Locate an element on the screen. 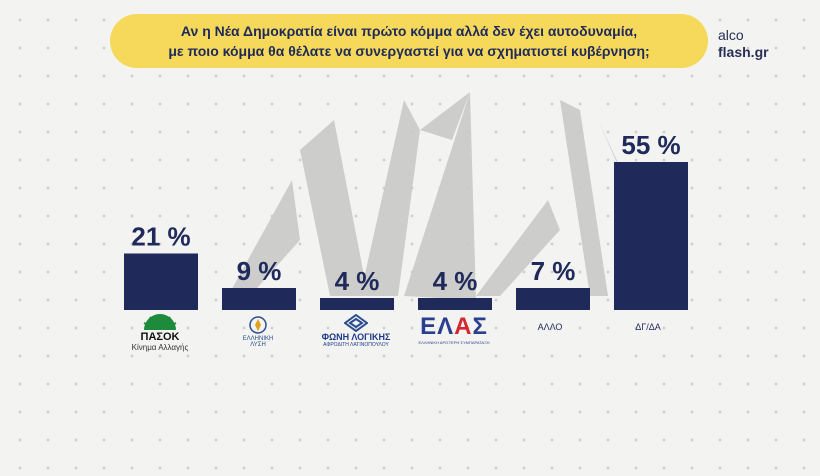 This screenshot has width=820, height=476. pasok-sun-icon is located at coordinates (160, 322).